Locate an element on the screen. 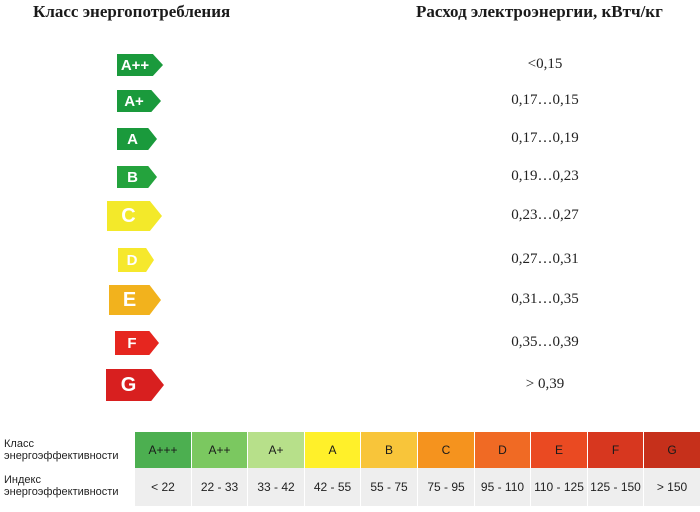 The width and height of the screenshot is (700, 512). table-index-cell: > 150 is located at coordinates (672, 487).